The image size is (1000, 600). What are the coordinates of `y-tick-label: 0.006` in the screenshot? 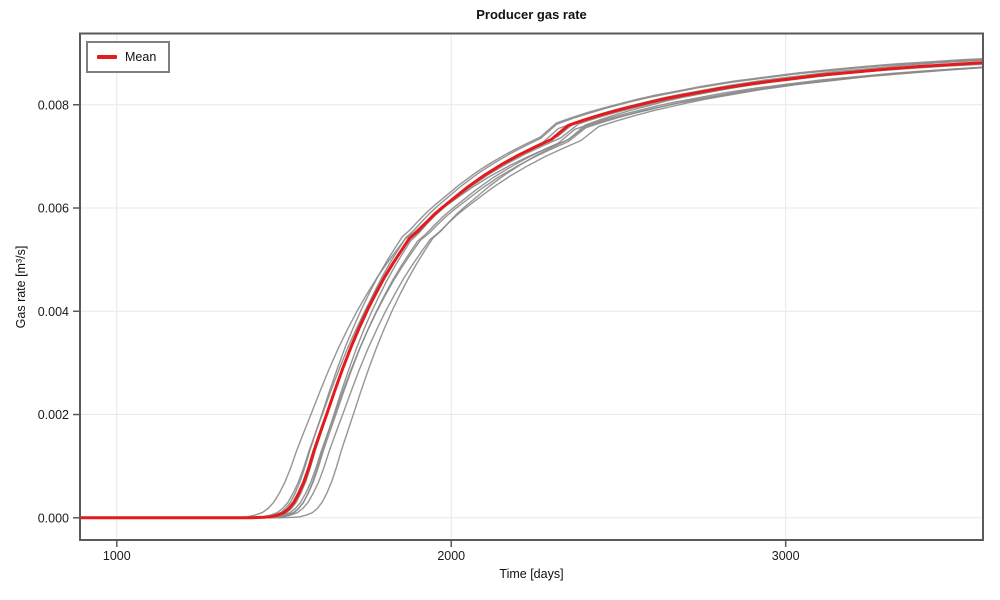 It's located at (53, 209).